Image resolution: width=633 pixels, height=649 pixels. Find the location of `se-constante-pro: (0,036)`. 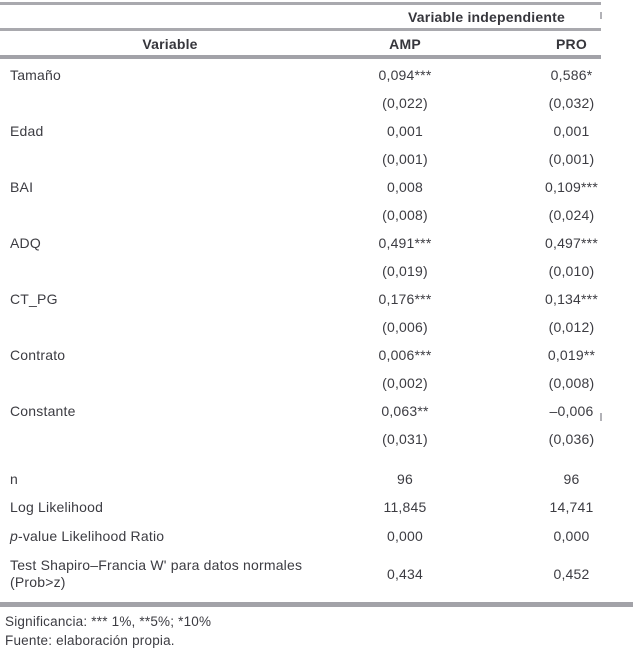

se-constante-pro: (0,036) is located at coordinates (571, 439).